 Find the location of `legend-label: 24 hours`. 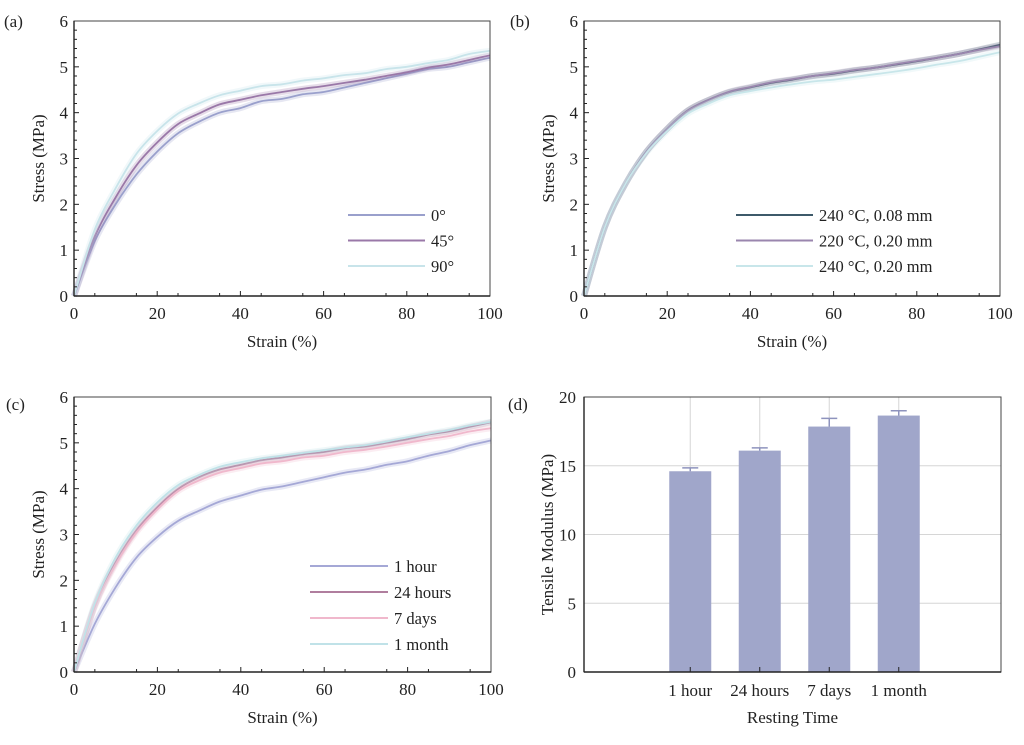

legend-label: 24 hours is located at coordinates (422, 592).